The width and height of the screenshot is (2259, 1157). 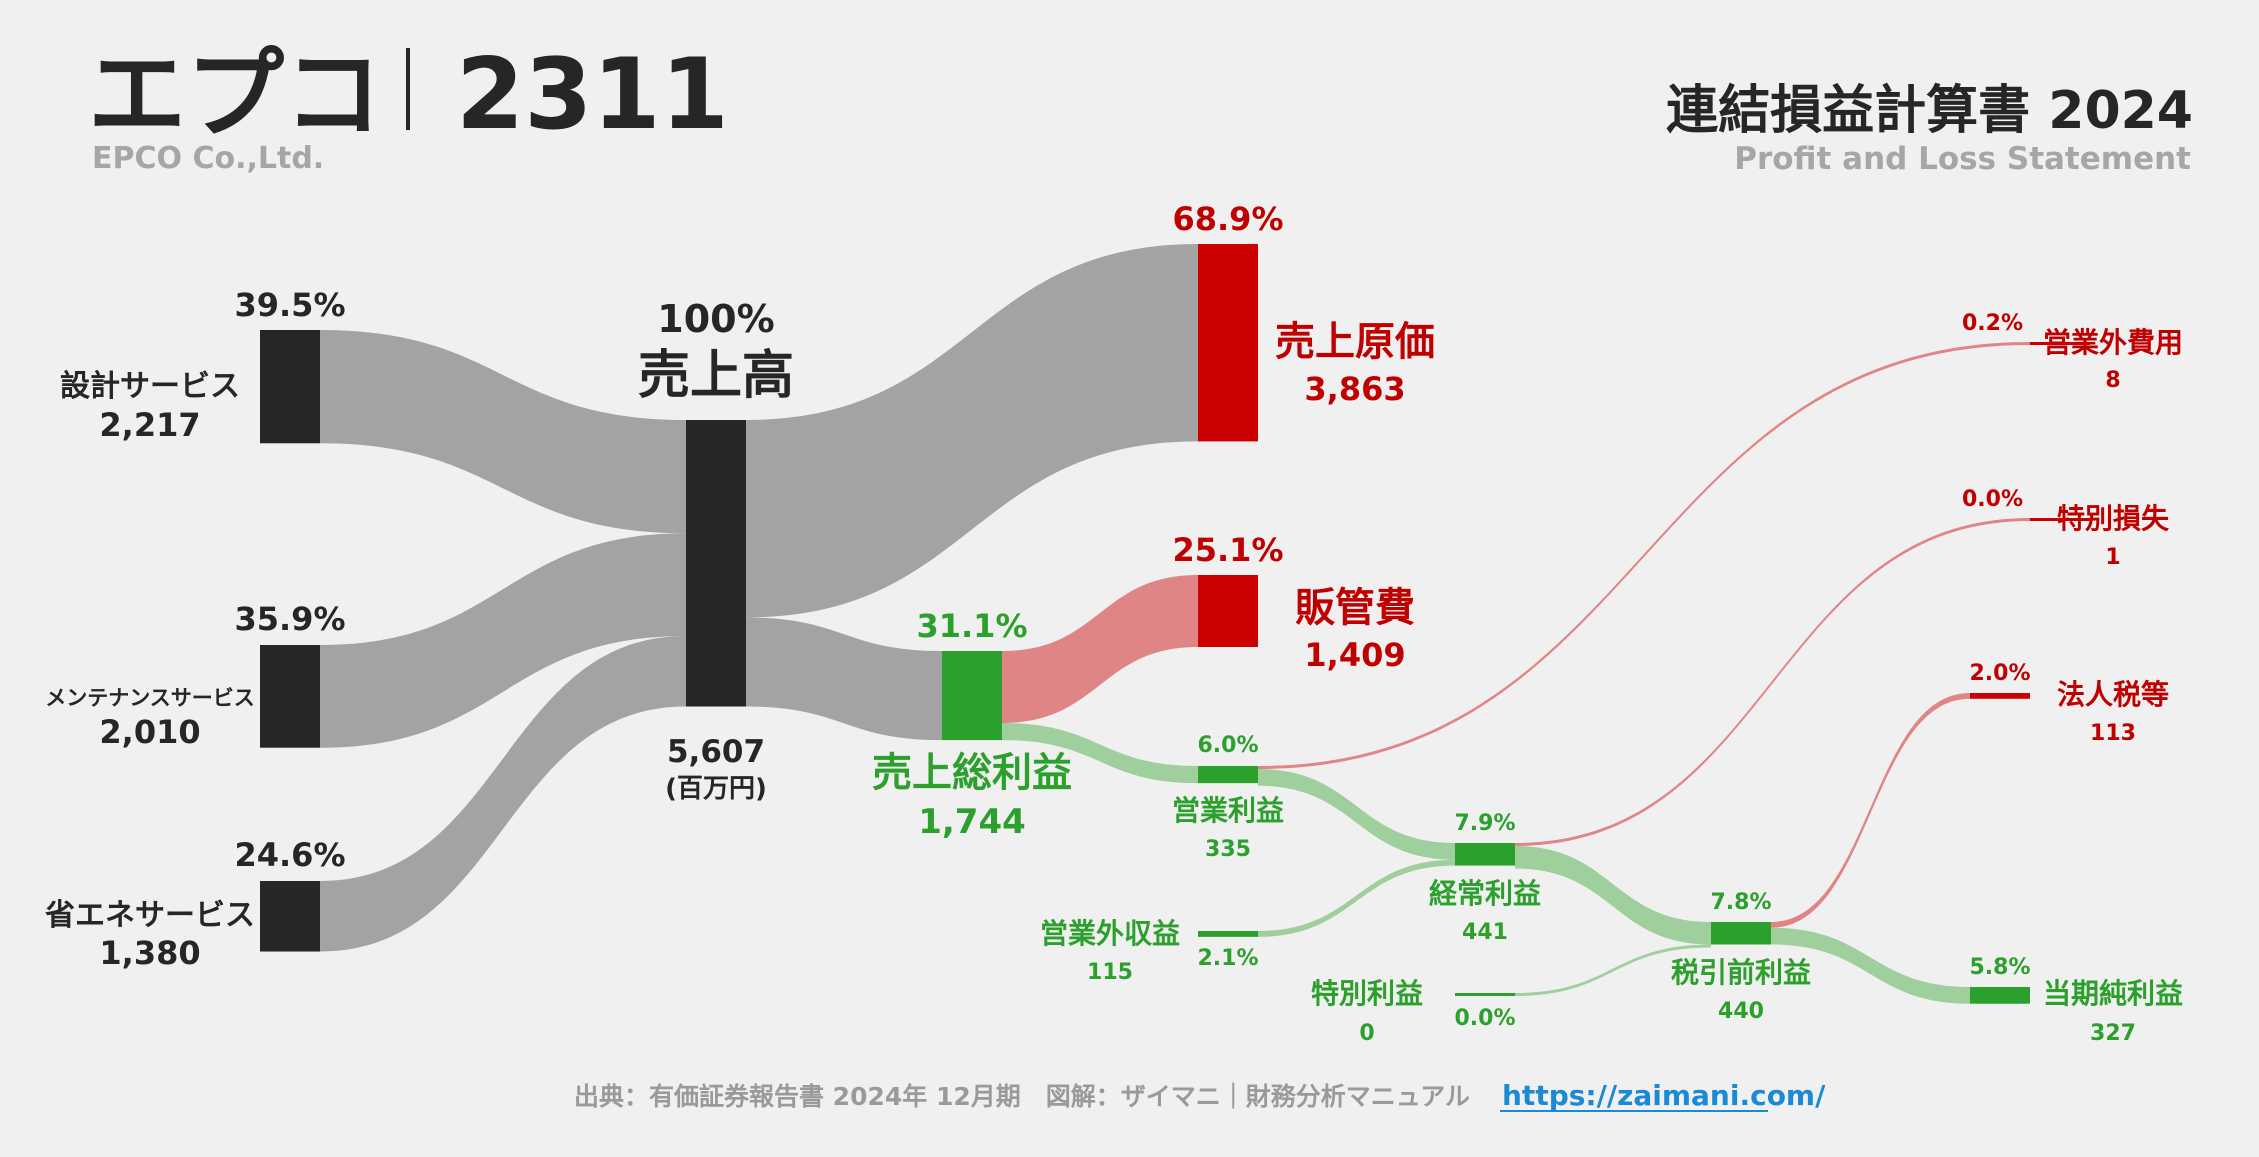 What do you see at coordinates (1022, 1096) in the screenshot?
I see `source-credit: 出典：有価証券報告書 2024年 12月期 図解：ザイマニ｜財務分析マニュアル` at bounding box center [1022, 1096].